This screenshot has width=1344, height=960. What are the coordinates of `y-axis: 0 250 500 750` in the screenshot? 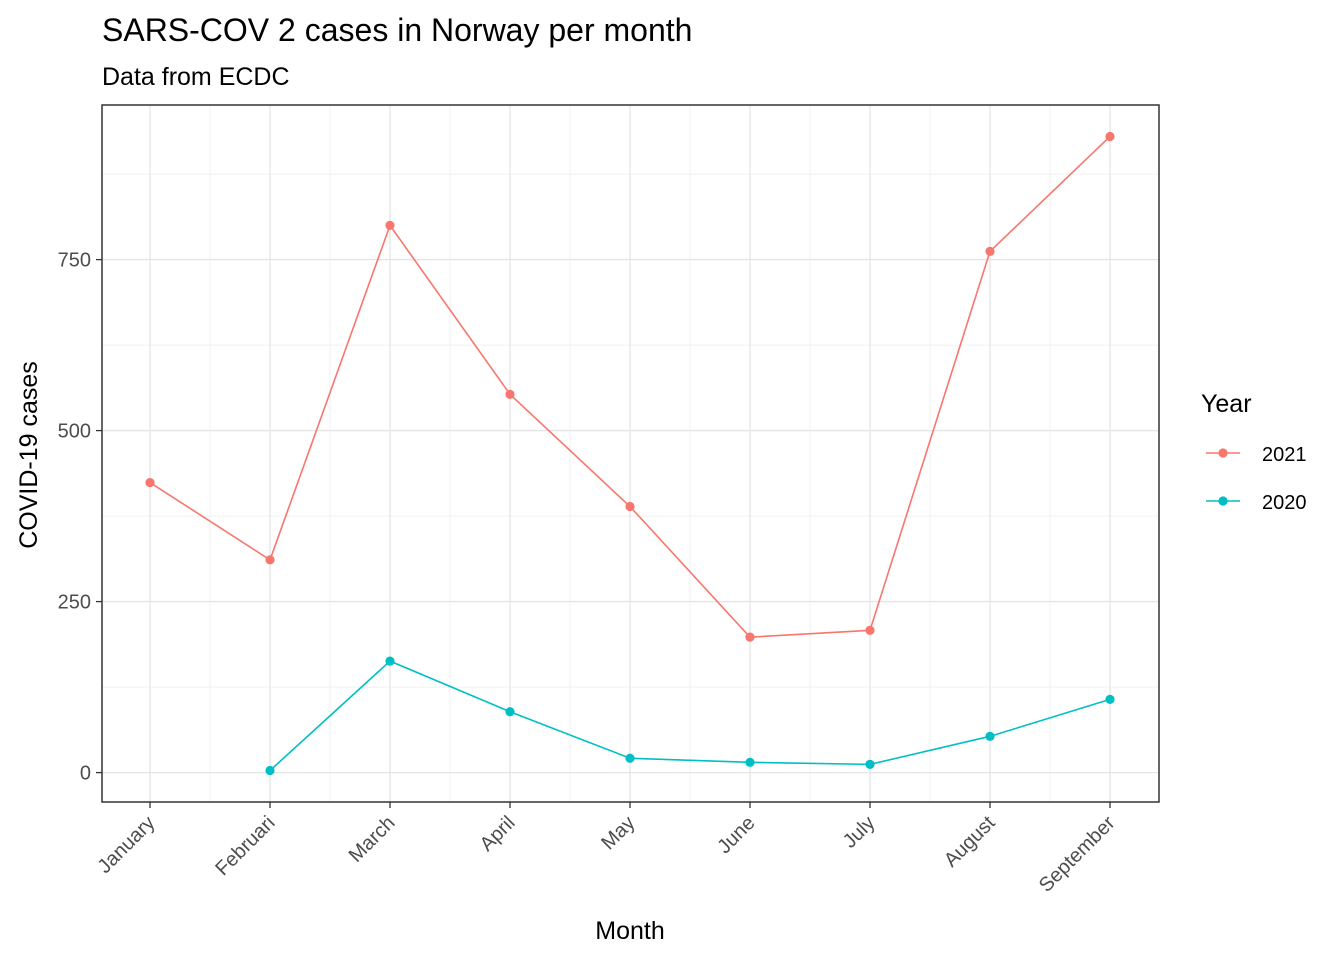 It's located at (80, 517).